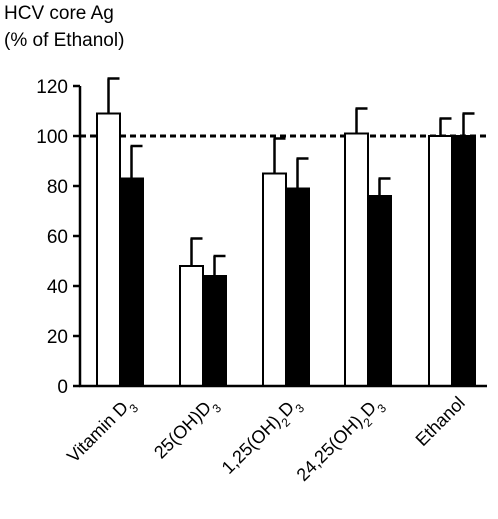 The height and width of the screenshot is (519, 498). I want to click on label-part: 24,25(OH), so click(330, 448).